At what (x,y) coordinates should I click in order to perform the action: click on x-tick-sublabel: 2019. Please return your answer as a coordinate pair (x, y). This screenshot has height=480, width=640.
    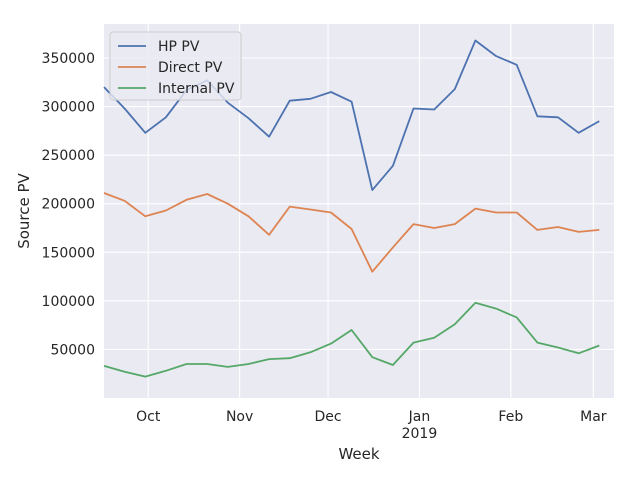
    Looking at the image, I should click on (420, 434).